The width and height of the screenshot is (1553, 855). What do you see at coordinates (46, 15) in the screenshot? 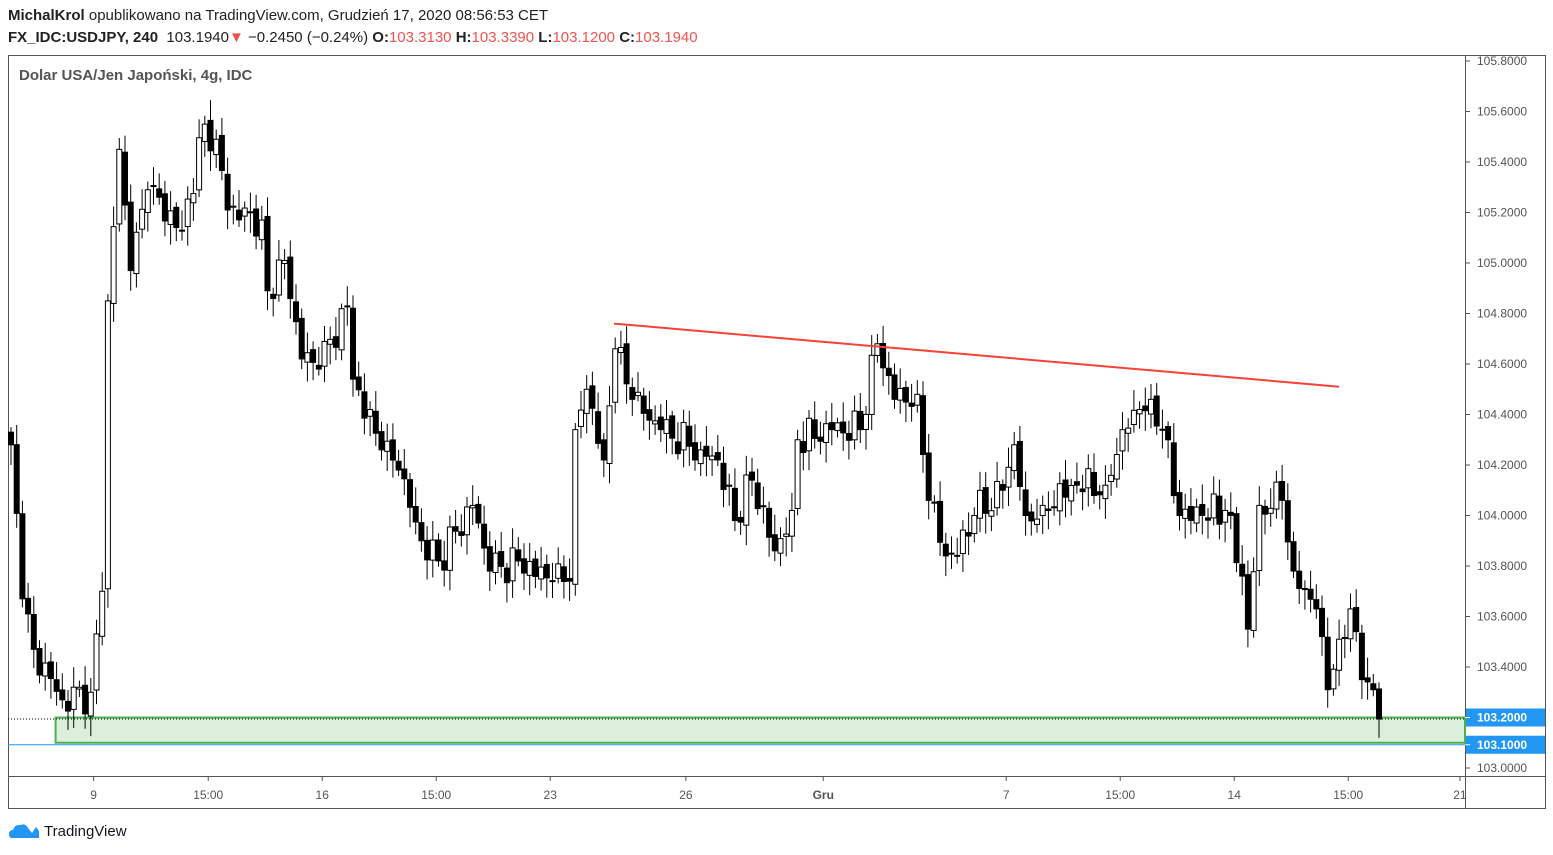
I see `author-name: MichalKrol` at bounding box center [46, 15].